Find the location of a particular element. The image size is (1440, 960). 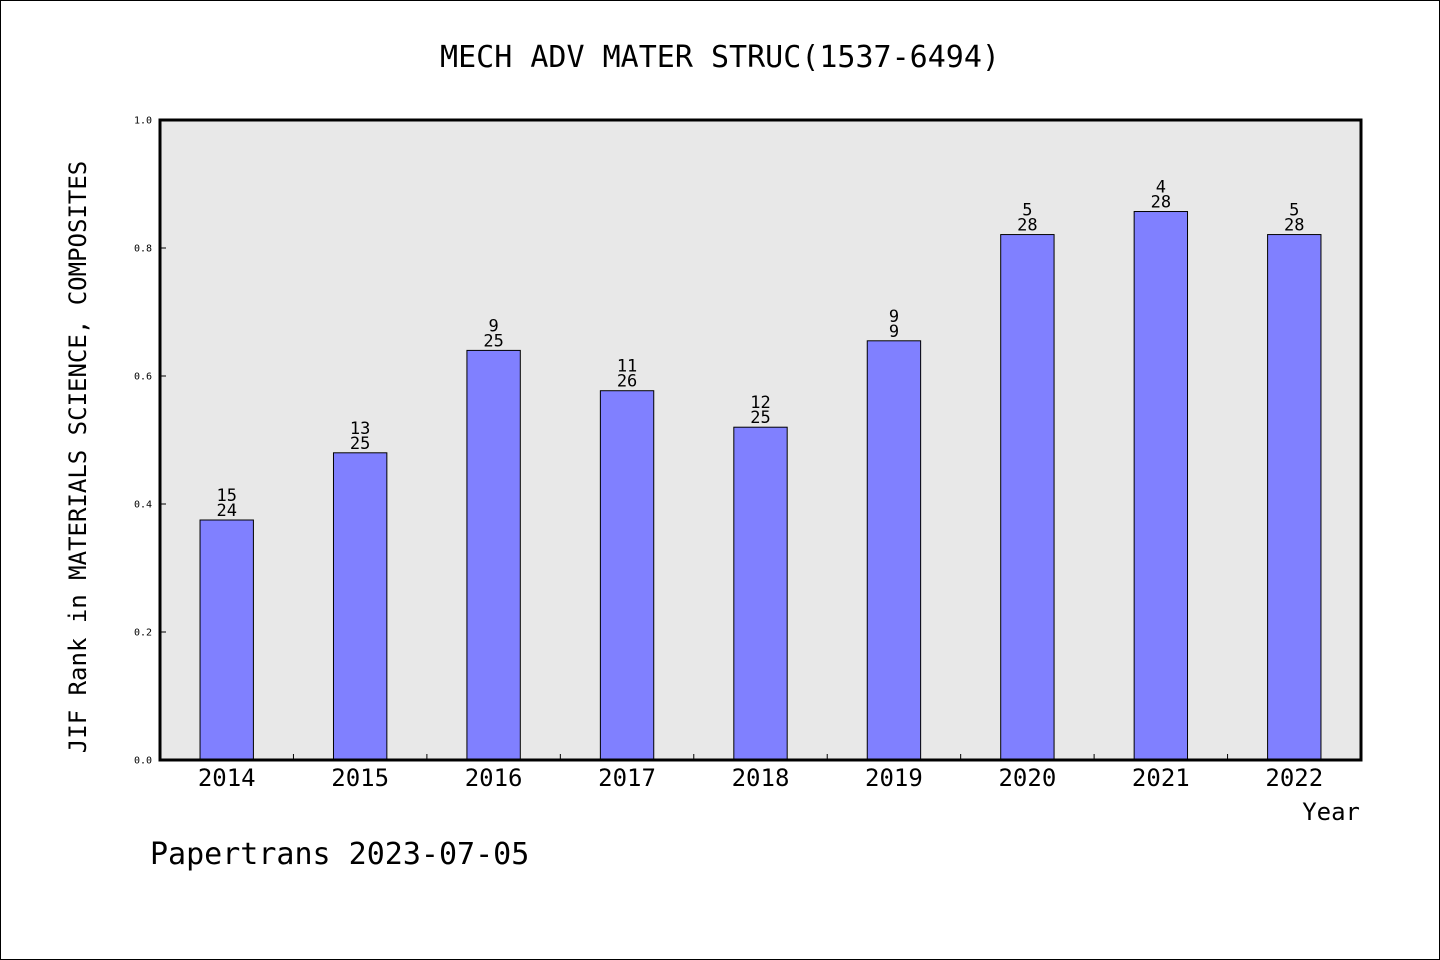

bar-label-total-2017: 26 is located at coordinates (627, 382).